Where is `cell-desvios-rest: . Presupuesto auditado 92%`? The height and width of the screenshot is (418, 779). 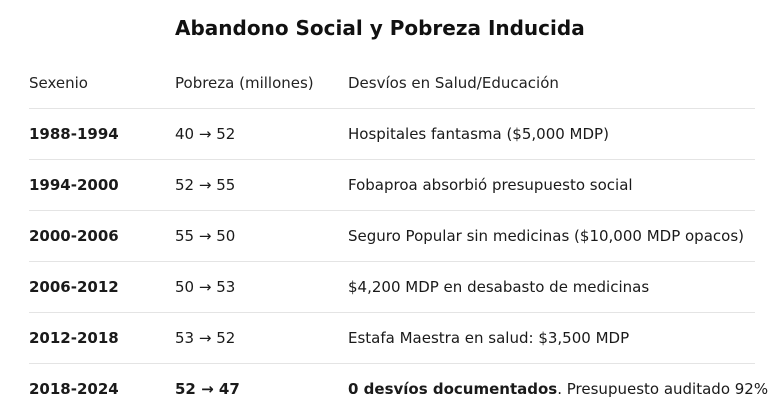 cell-desvios-rest: . Presupuesto auditado 92% is located at coordinates (663, 389).